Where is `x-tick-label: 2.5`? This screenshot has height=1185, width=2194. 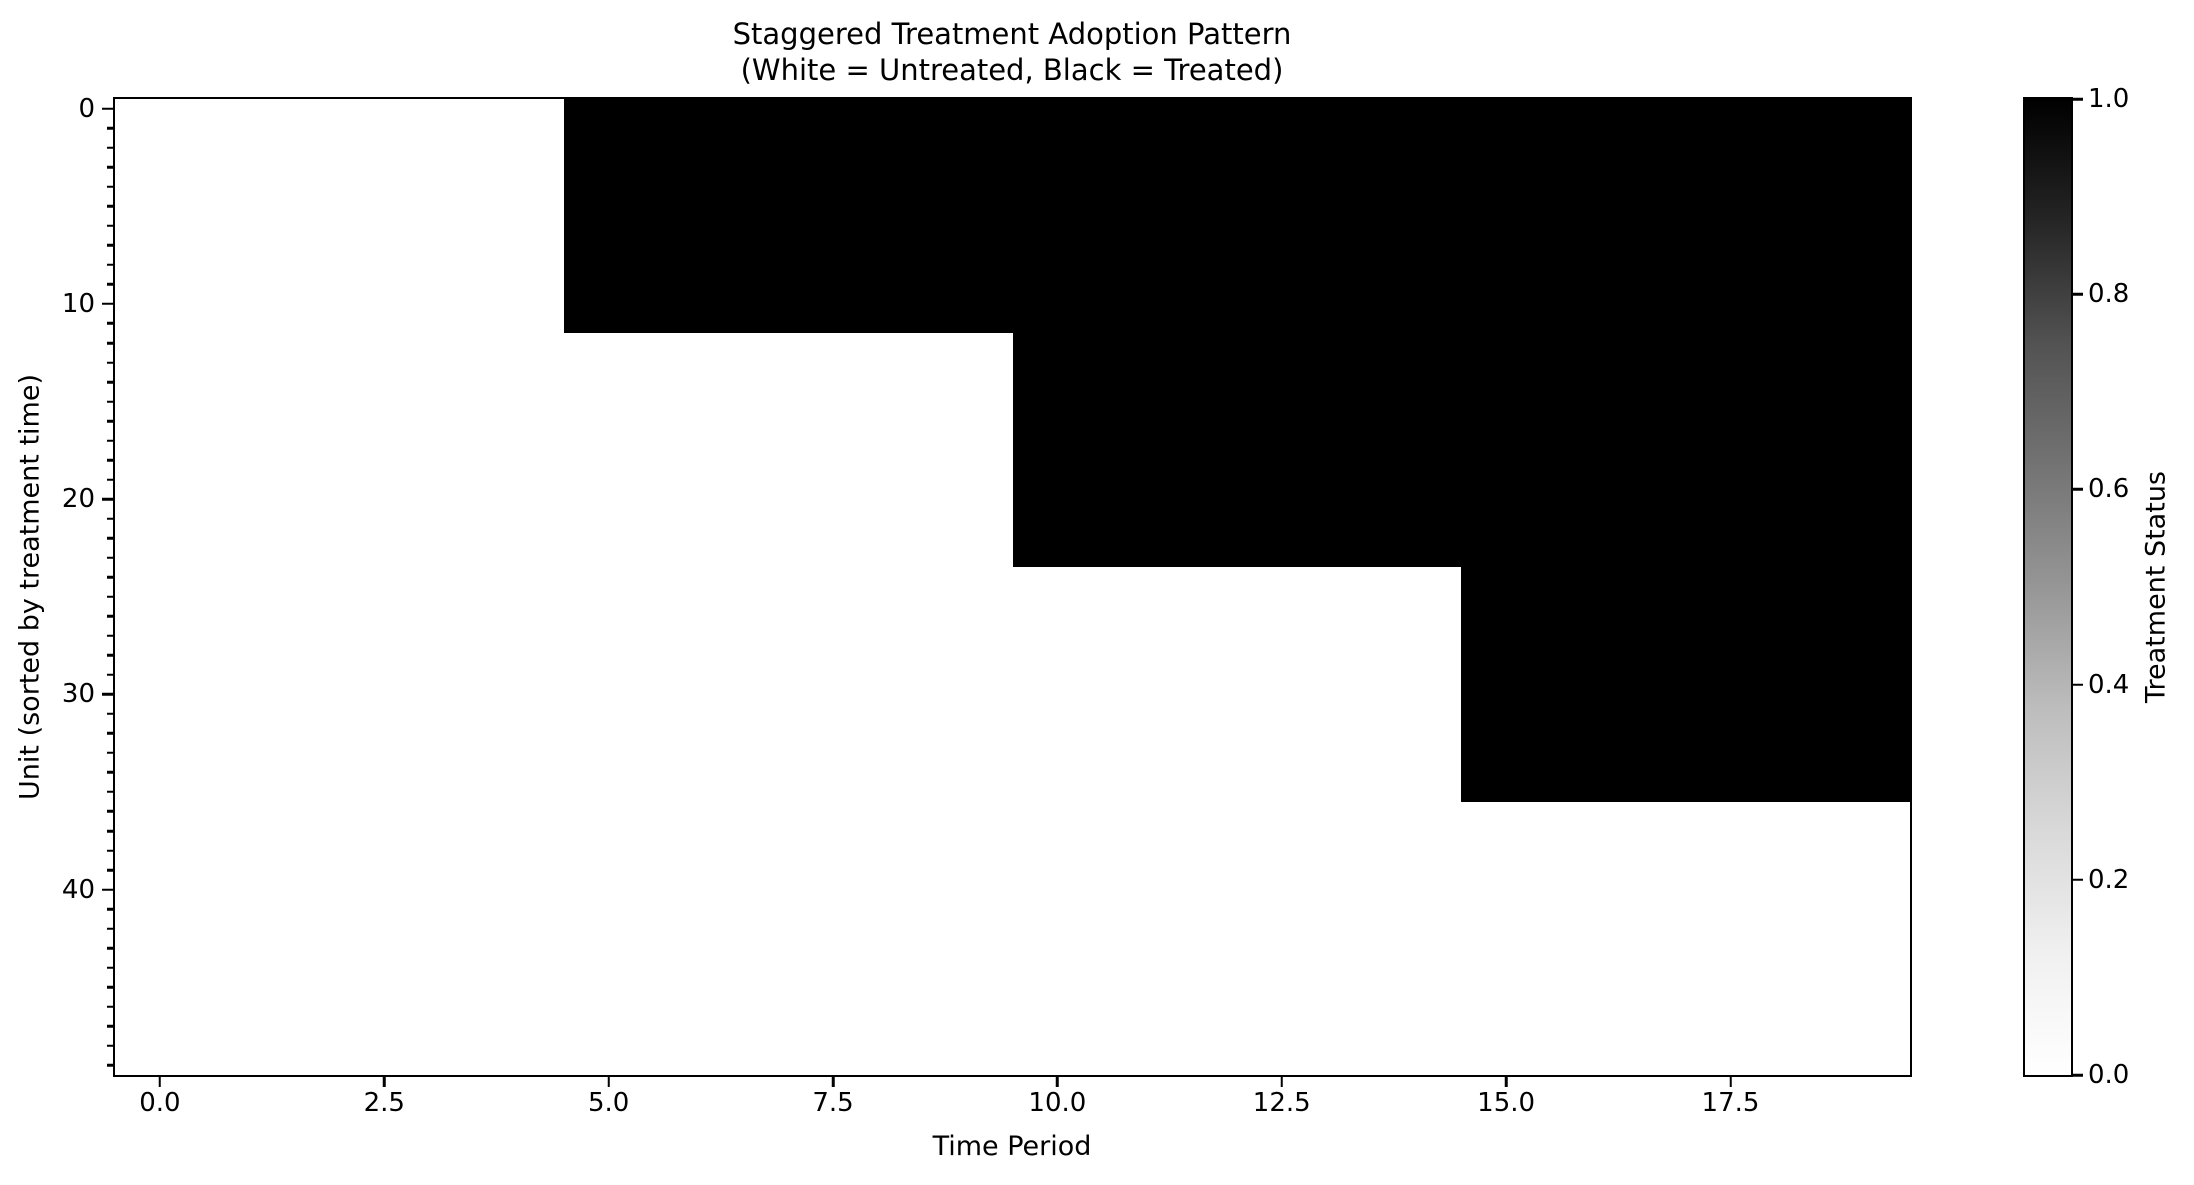 x-tick-label: 2.5 is located at coordinates (384, 1103).